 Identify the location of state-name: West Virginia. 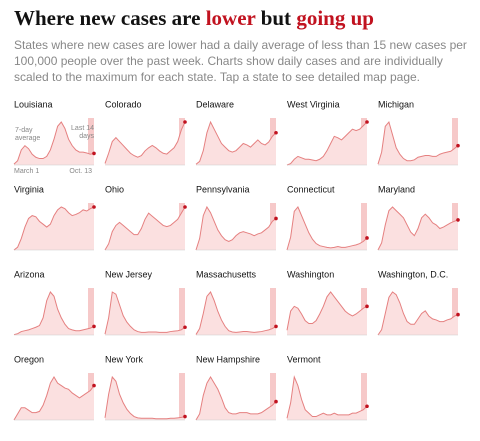
(313, 104).